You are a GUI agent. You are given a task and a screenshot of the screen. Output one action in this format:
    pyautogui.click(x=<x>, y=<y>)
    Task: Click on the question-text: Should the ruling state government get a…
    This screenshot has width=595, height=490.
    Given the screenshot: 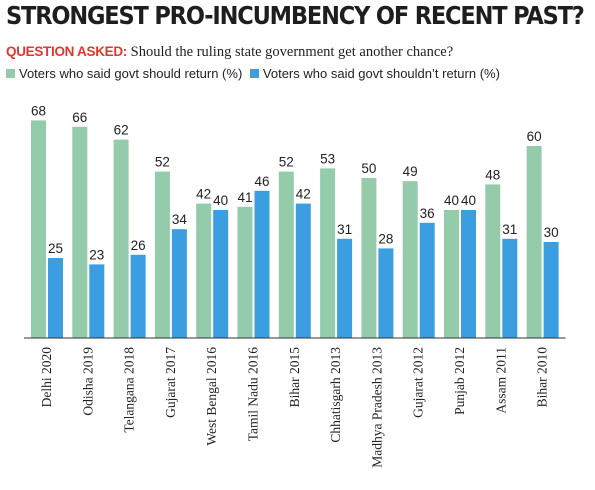 What is the action you would take?
    pyautogui.click(x=292, y=52)
    